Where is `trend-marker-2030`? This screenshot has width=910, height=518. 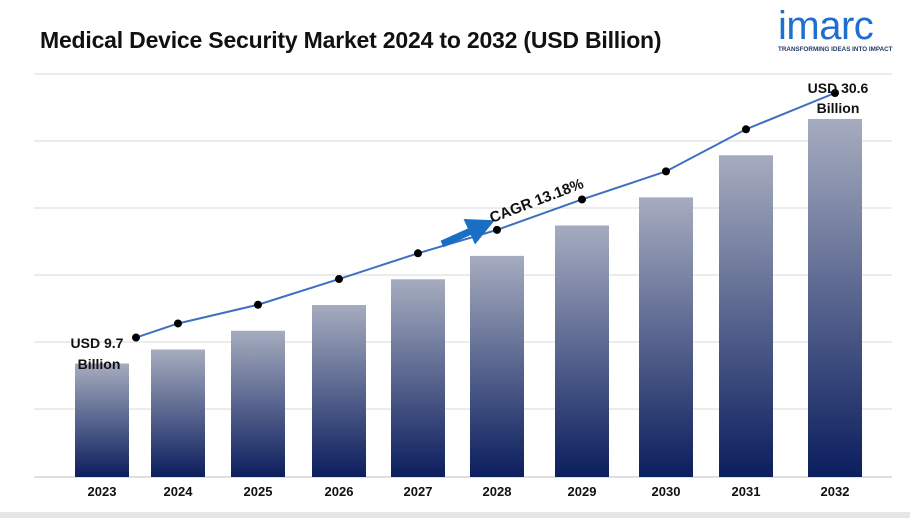 trend-marker-2030 is located at coordinates (666, 171).